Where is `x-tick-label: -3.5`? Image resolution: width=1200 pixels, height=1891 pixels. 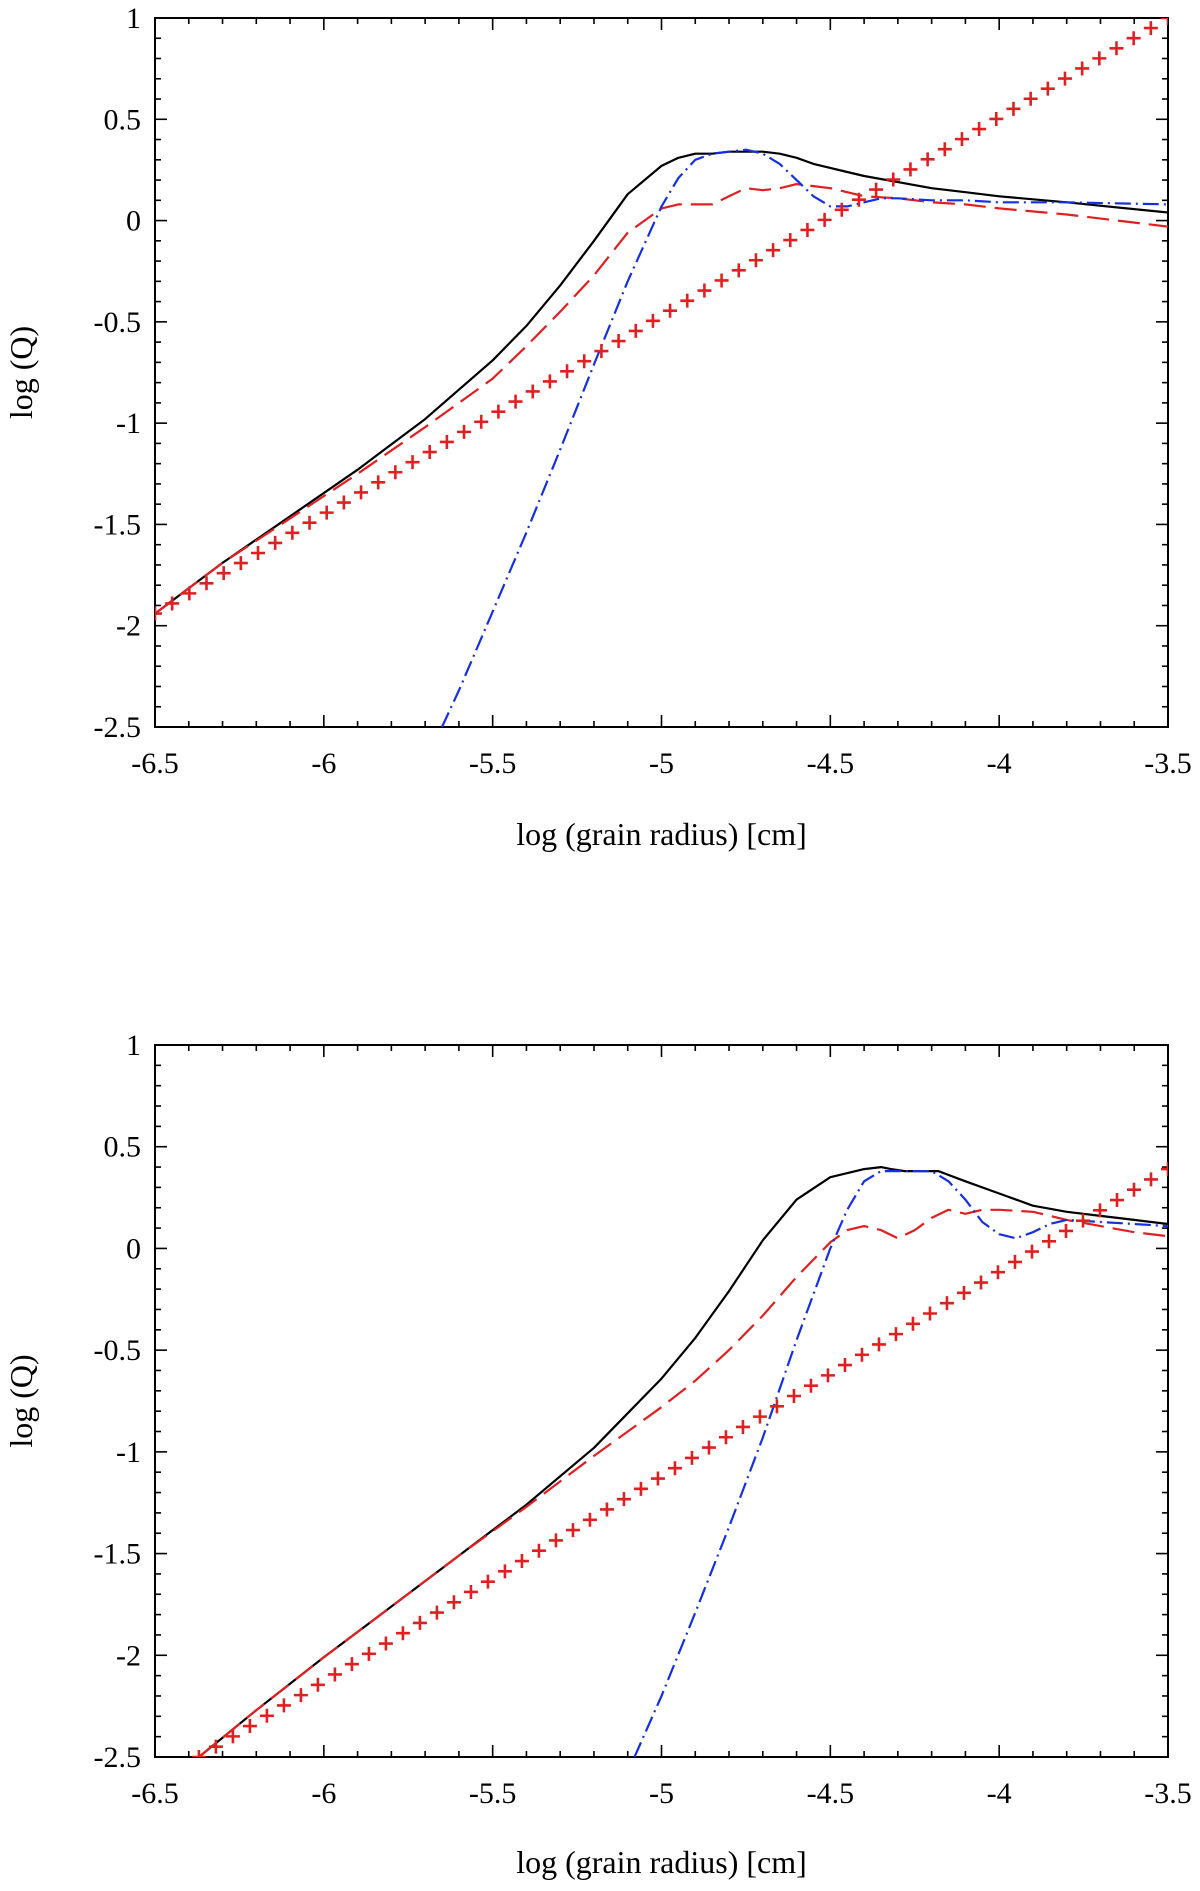
x-tick-label: -3.5 is located at coordinates (1168, 1793).